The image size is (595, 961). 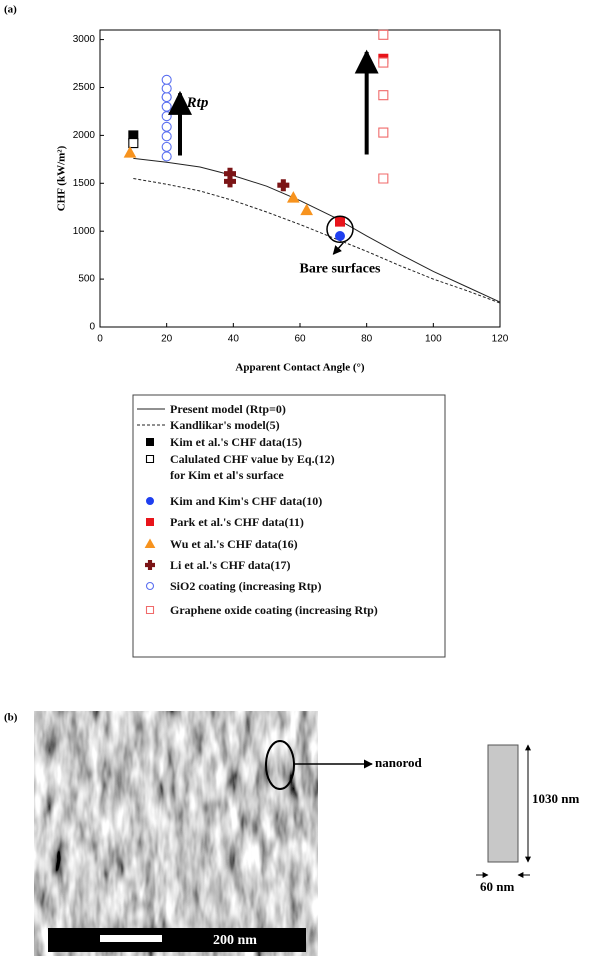 I want to click on x-tick-label: 0, so click(x=100, y=339).